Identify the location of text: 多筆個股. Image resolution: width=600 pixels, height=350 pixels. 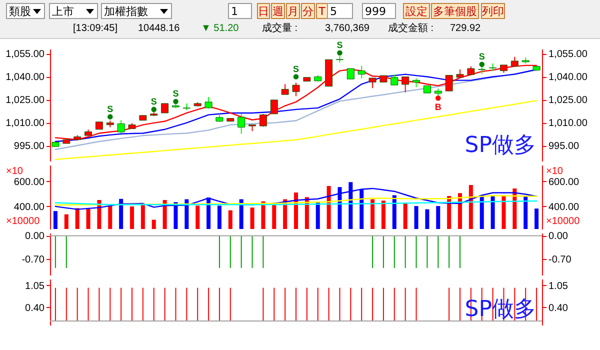
(455, 11).